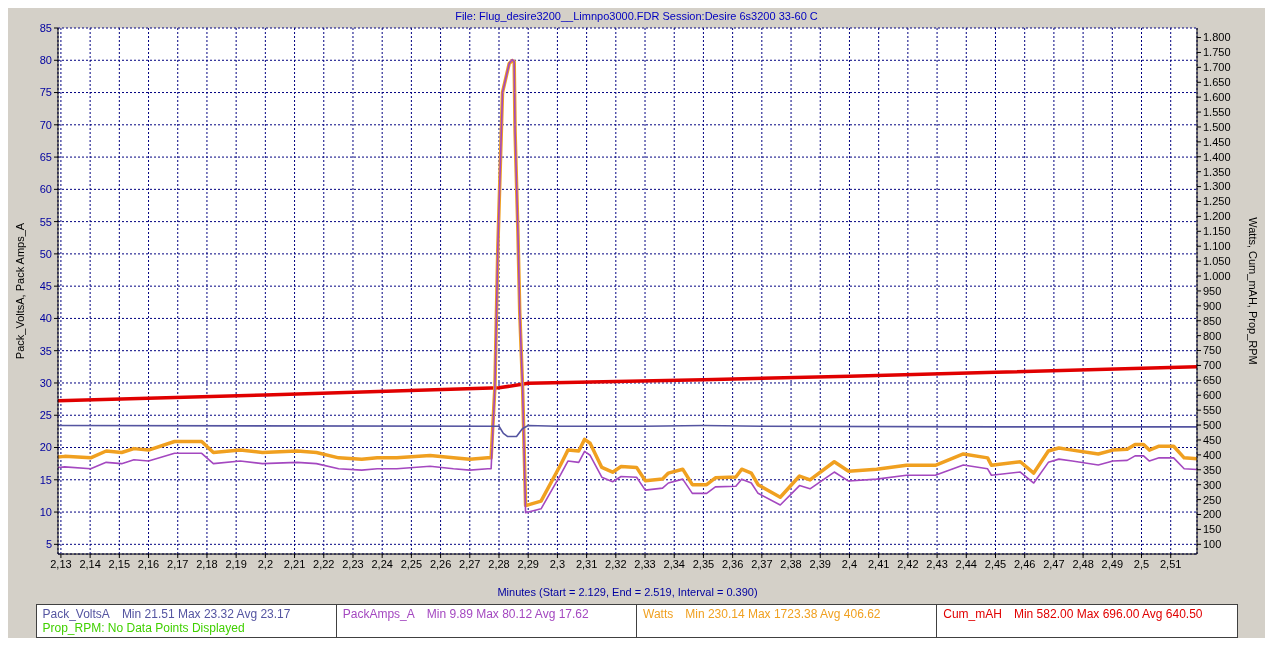  I want to click on y-tick-label: 5, so click(48, 544).